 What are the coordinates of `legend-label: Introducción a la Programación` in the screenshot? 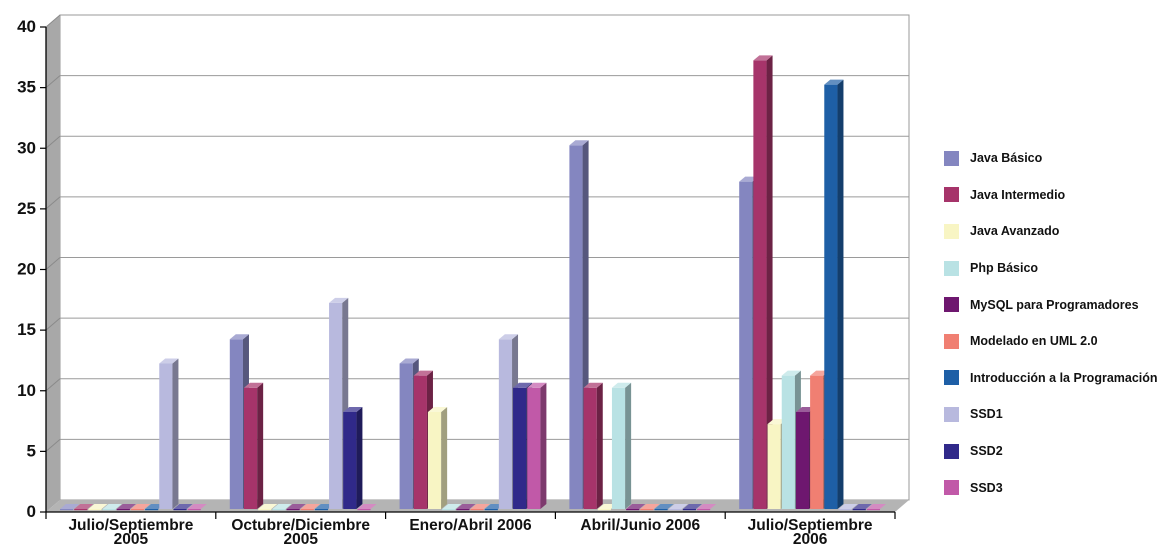 It's located at (1064, 377).